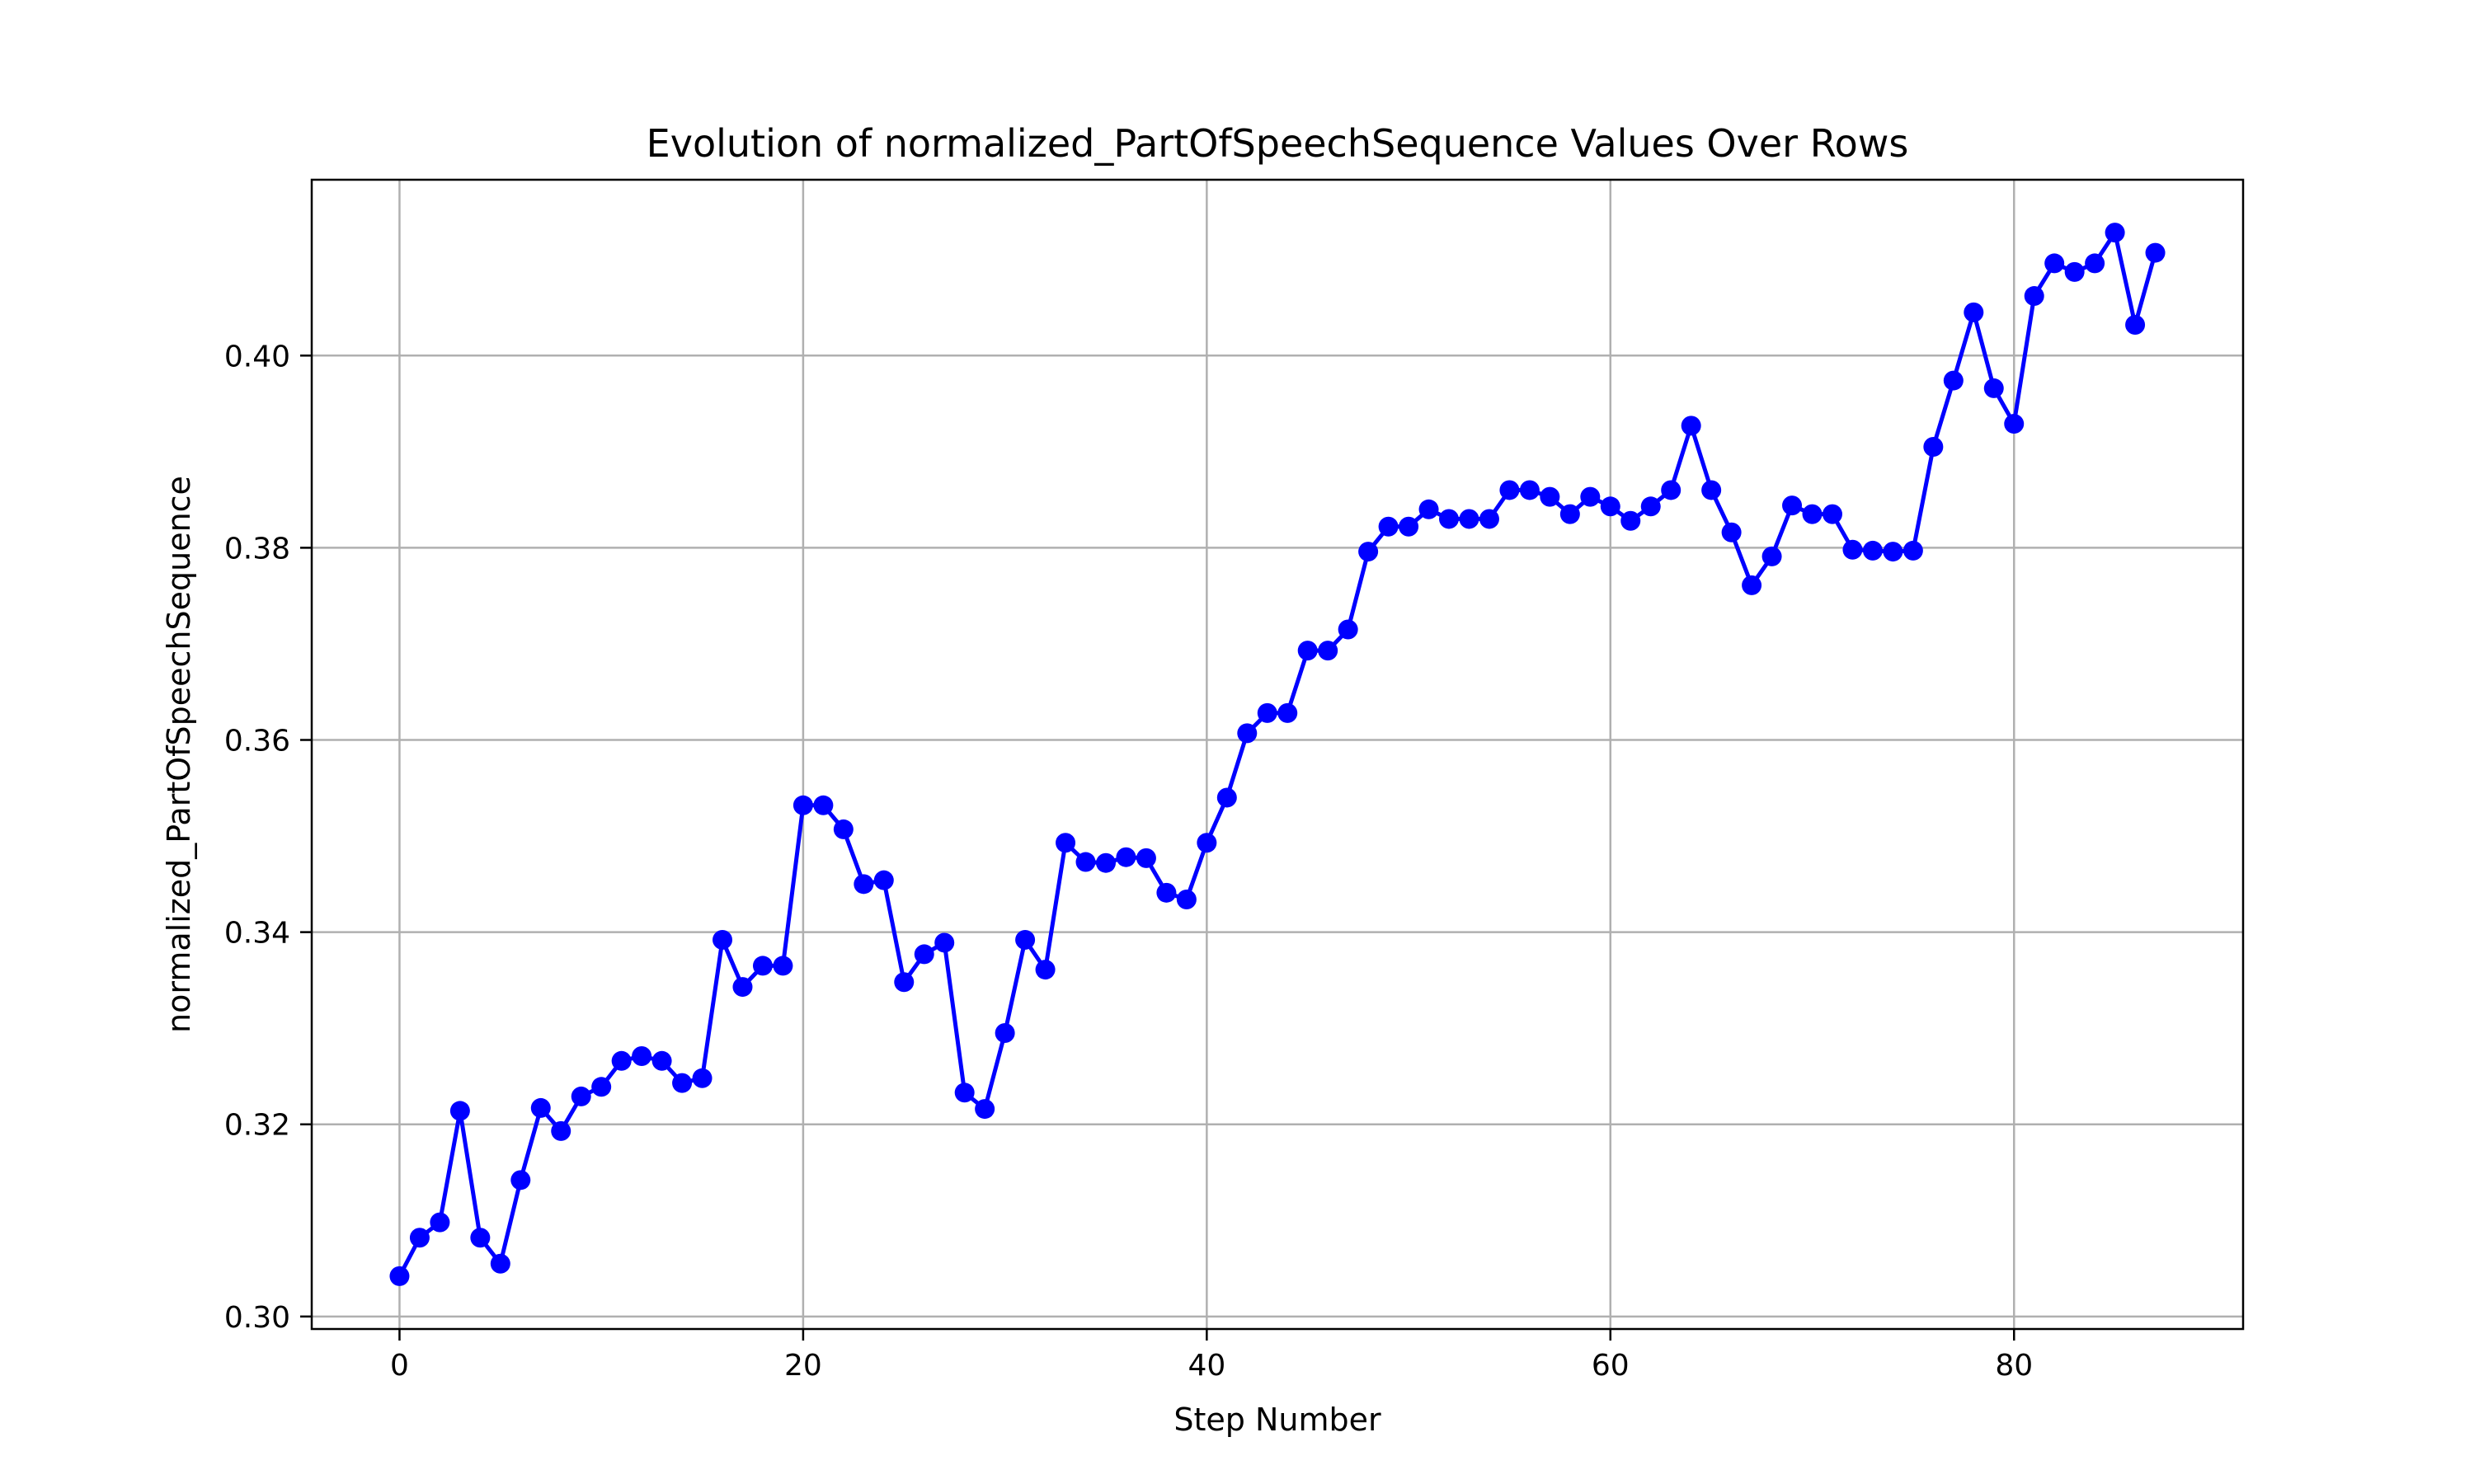 This screenshot has height=1484, width=2474. Describe the element at coordinates (1611, 1366) in the screenshot. I see `x-tick-label: 60` at that location.